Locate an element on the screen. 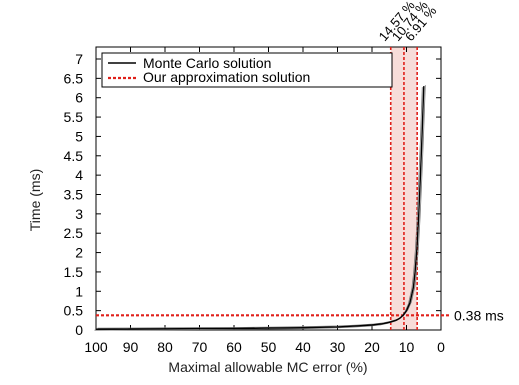 The width and height of the screenshot is (519, 385). legend-label-mc: Monte Carlo solution is located at coordinates (207, 63).